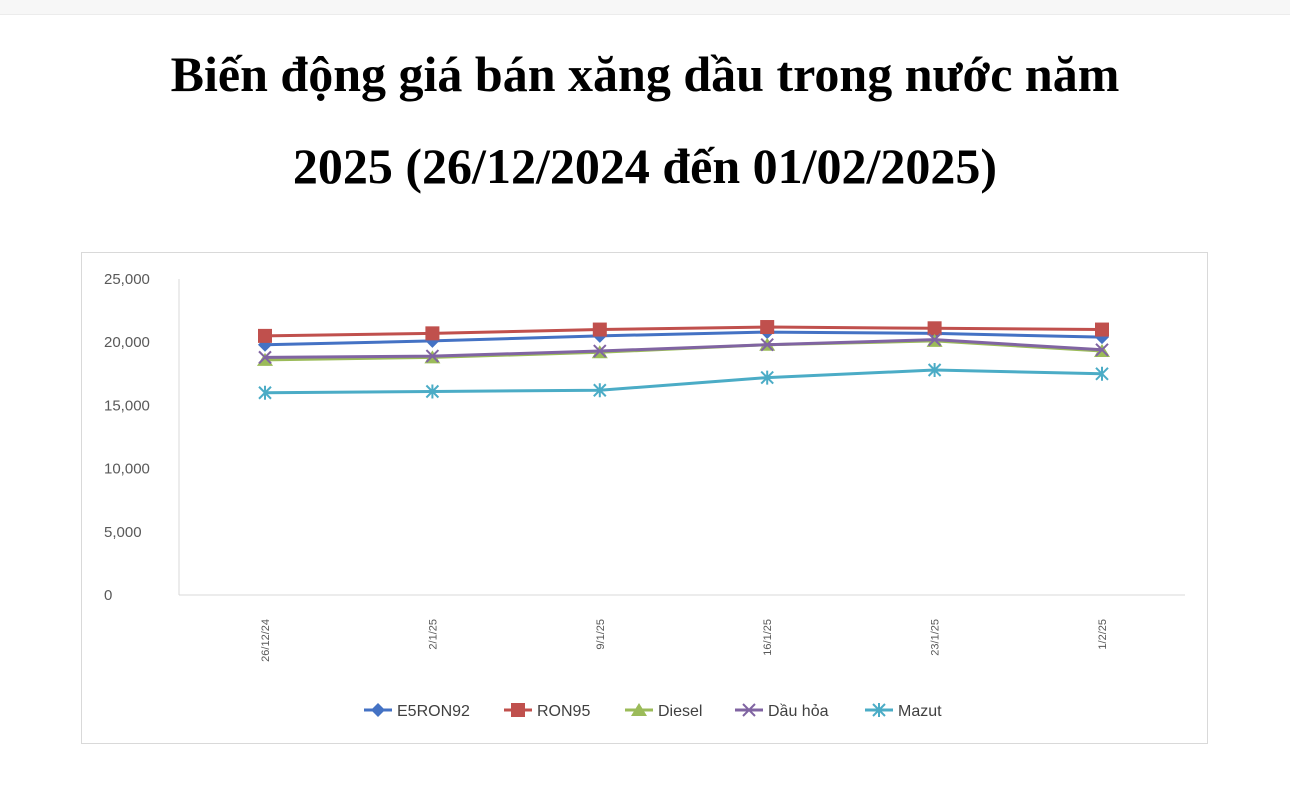 This screenshot has height=798, width=1290. I want to click on legend-label: Diesel, so click(680, 711).